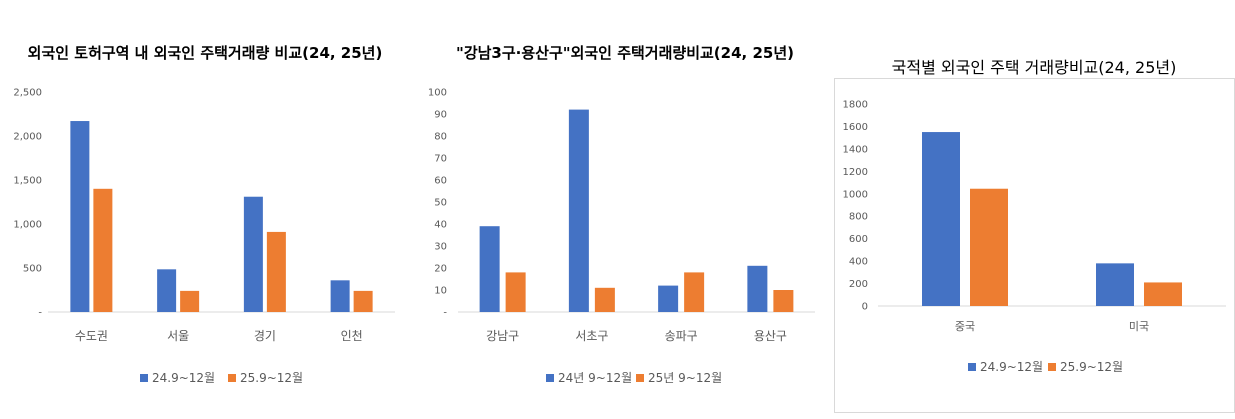  What do you see at coordinates (440, 137) in the screenshot?
I see `y-tick-label: 80` at bounding box center [440, 137].